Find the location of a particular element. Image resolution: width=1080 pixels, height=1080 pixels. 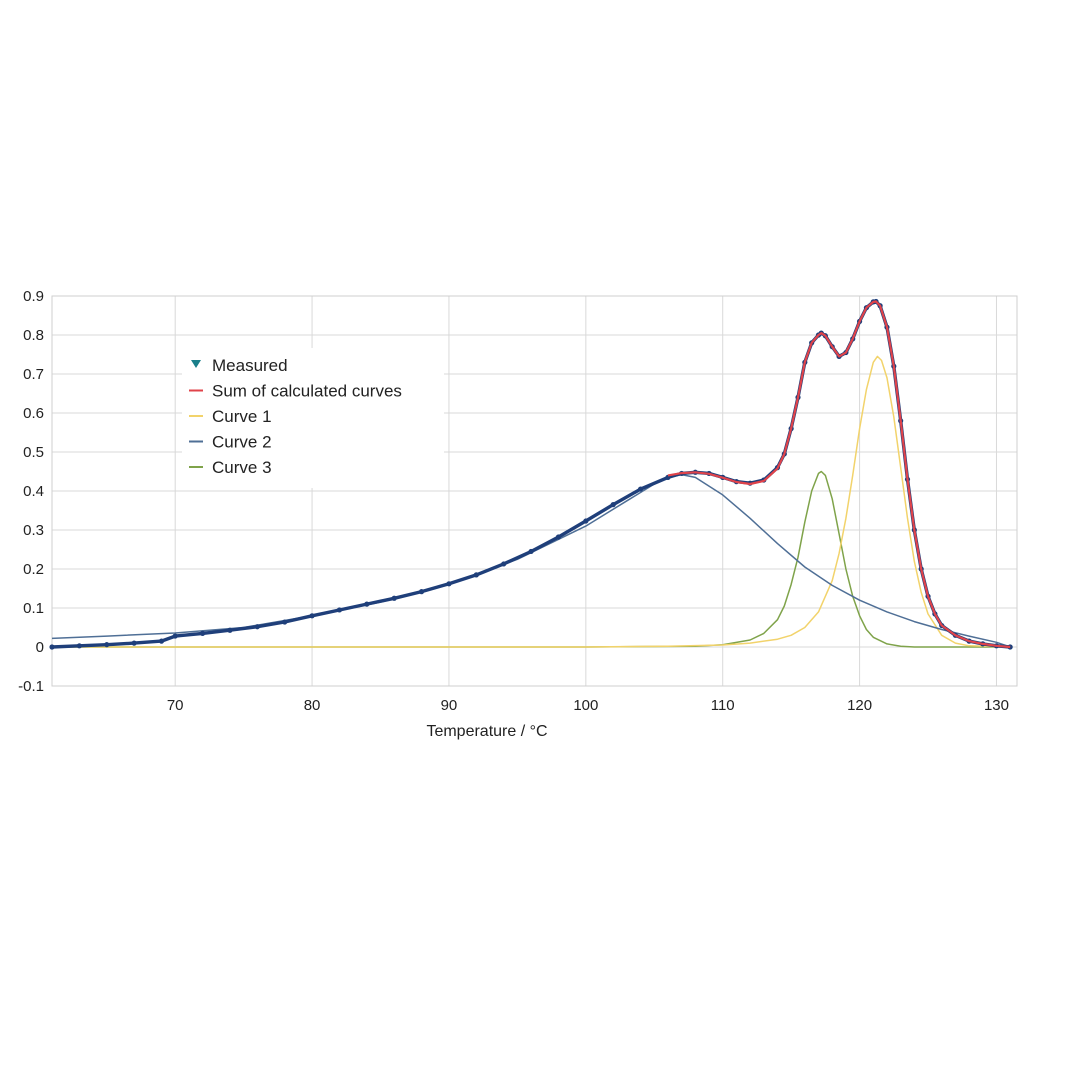

y-tick-label: 0.2 is located at coordinates (33, 569).